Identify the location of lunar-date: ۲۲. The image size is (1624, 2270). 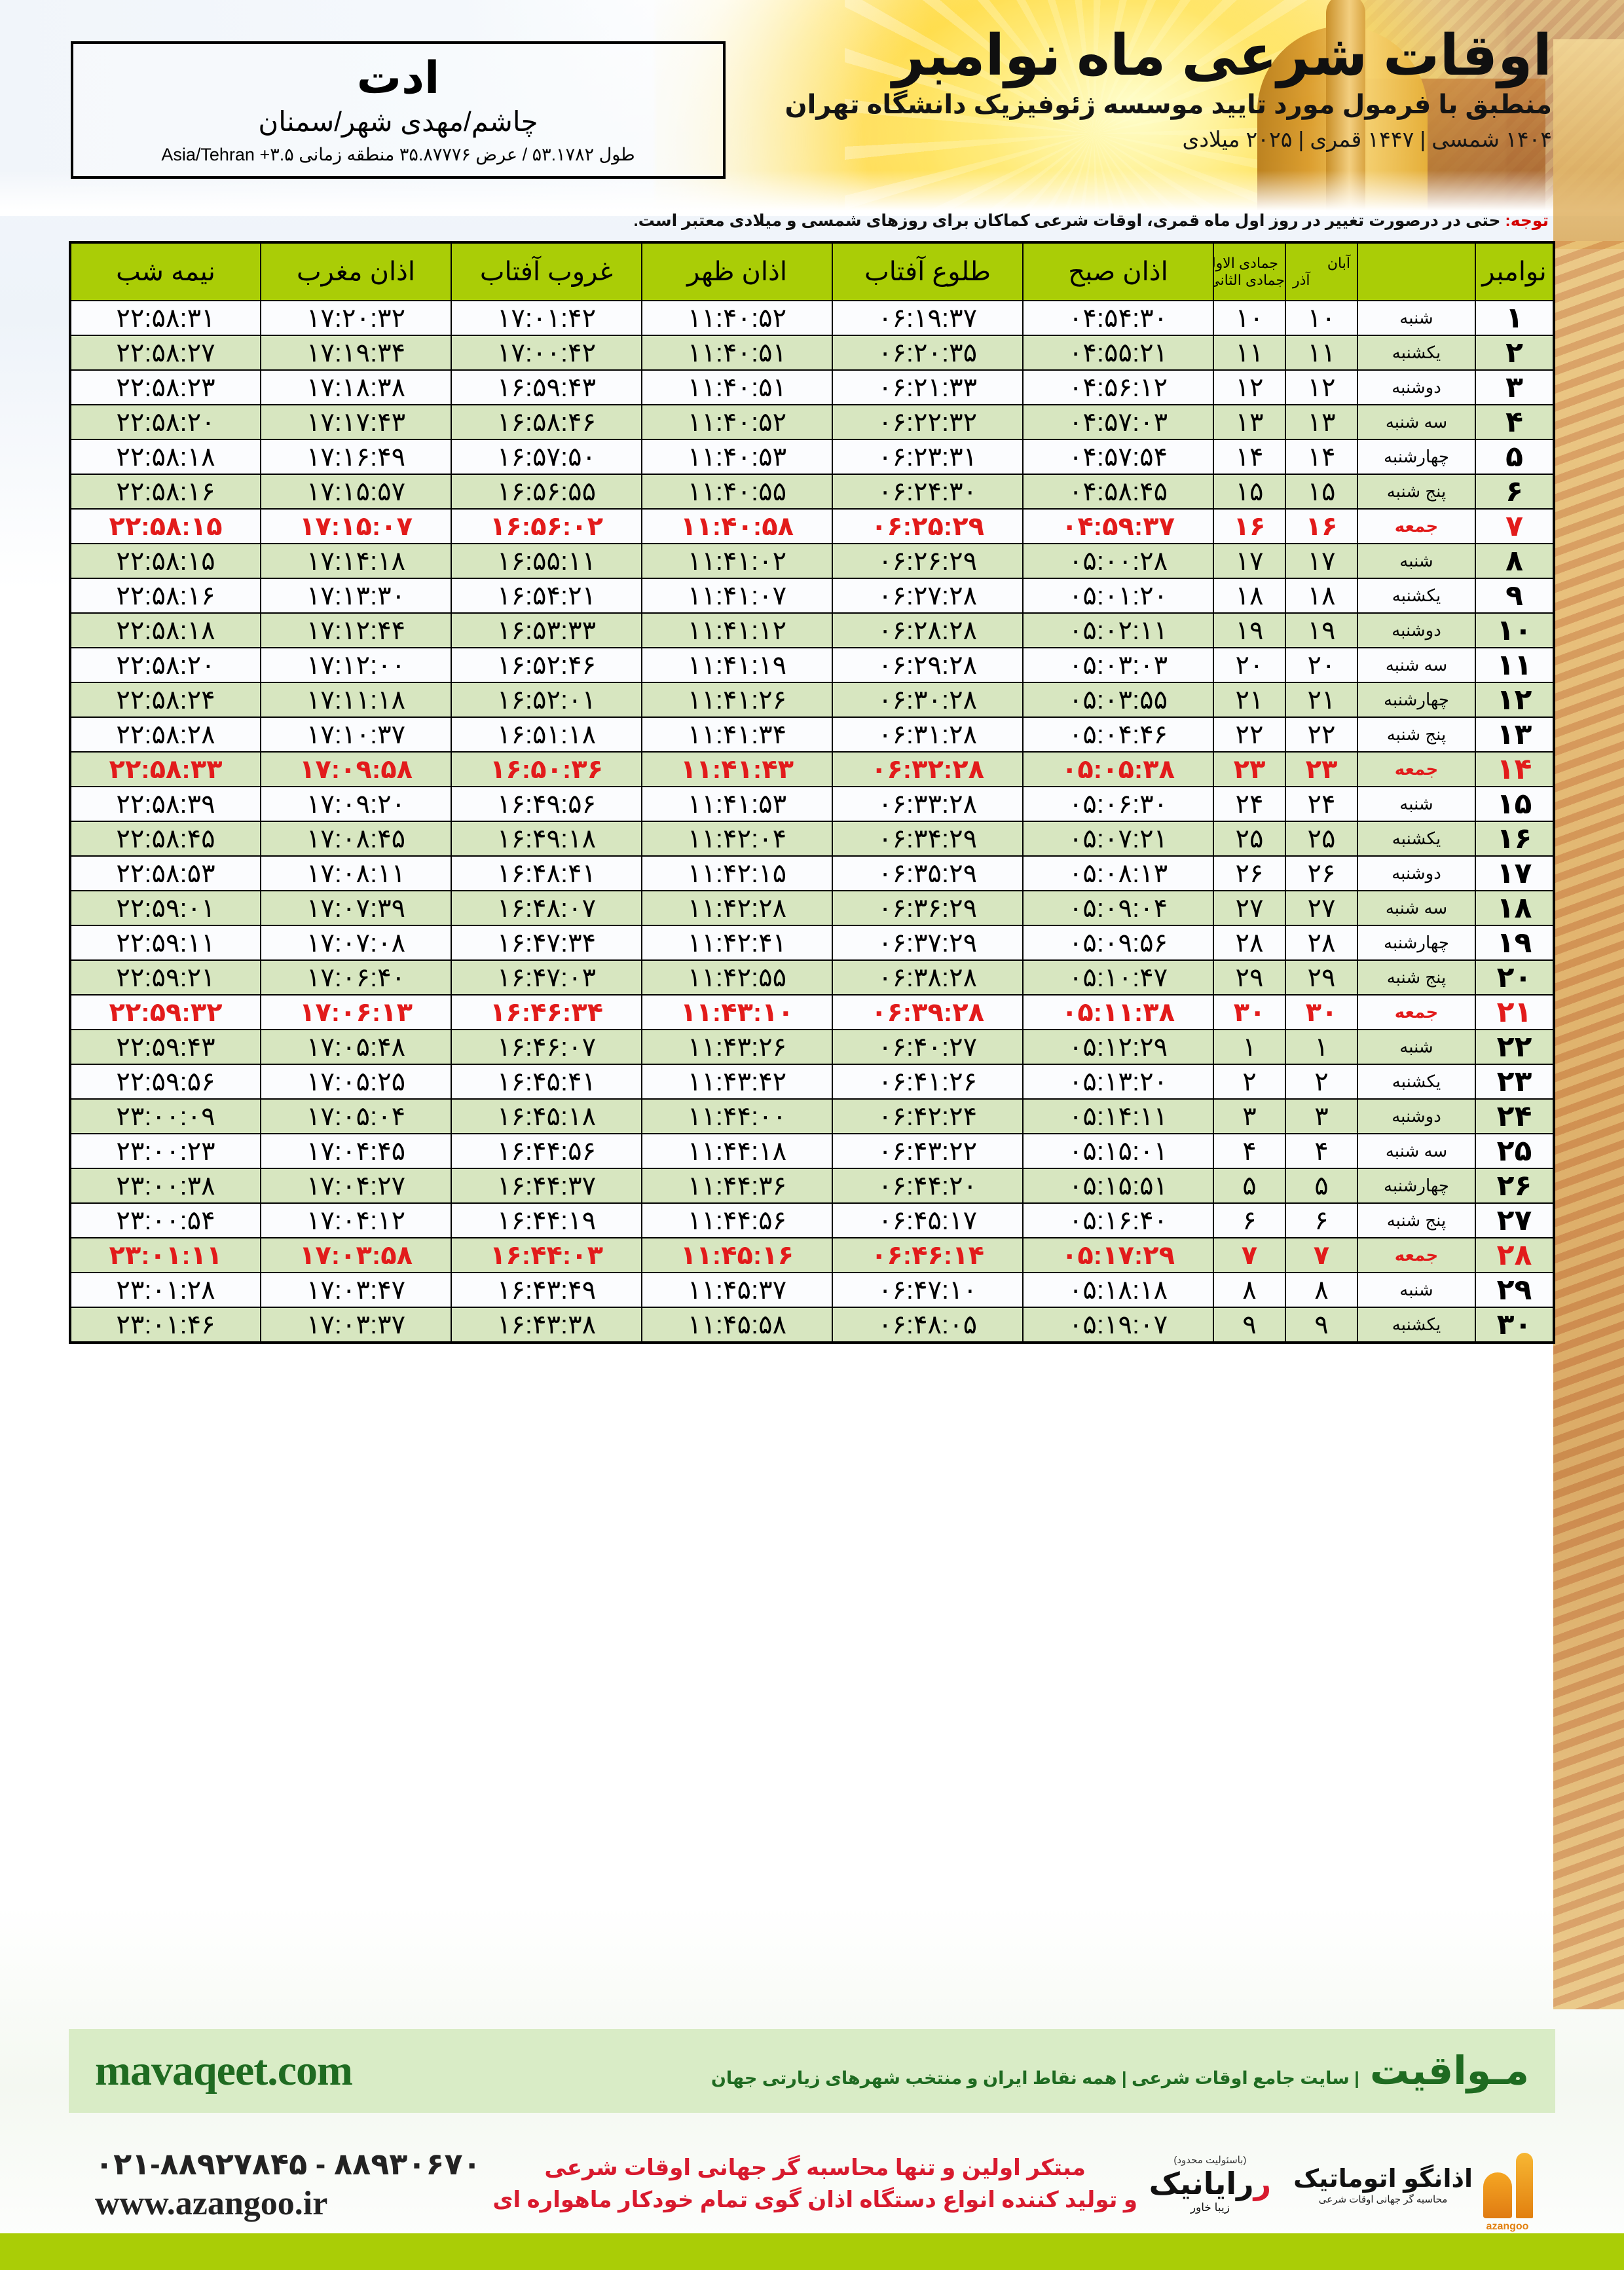
(1249, 734).